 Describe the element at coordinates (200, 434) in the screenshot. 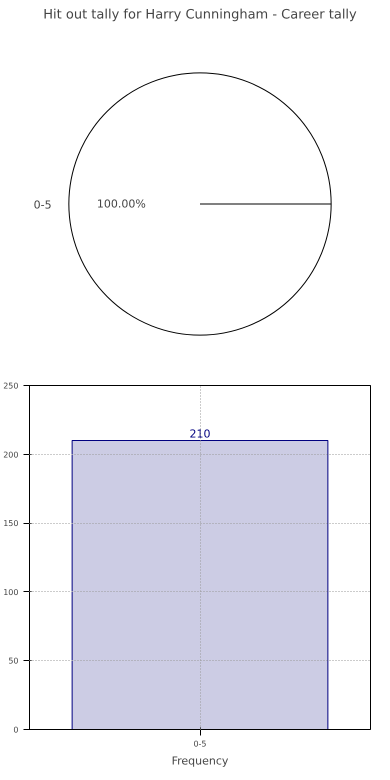

I see `data-label: 210` at that location.